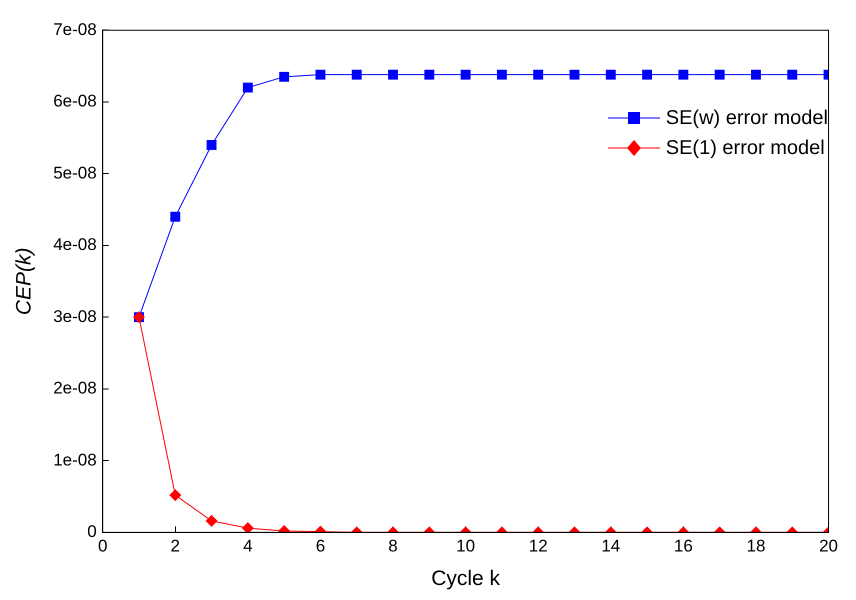 The image size is (856, 600). Describe the element at coordinates (175, 546) in the screenshot. I see `x-tick-label: 2` at that location.